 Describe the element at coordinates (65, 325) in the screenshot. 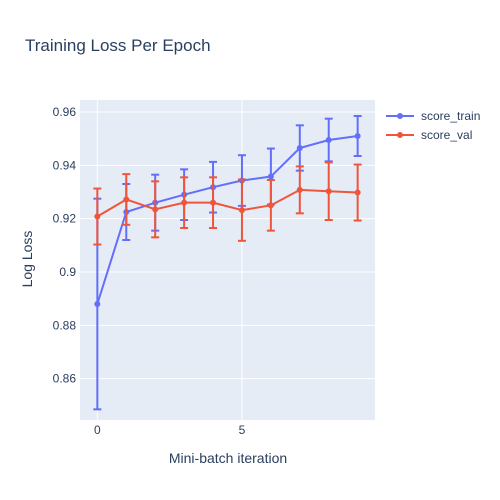

I see `y-tick-label: 0.88` at that location.